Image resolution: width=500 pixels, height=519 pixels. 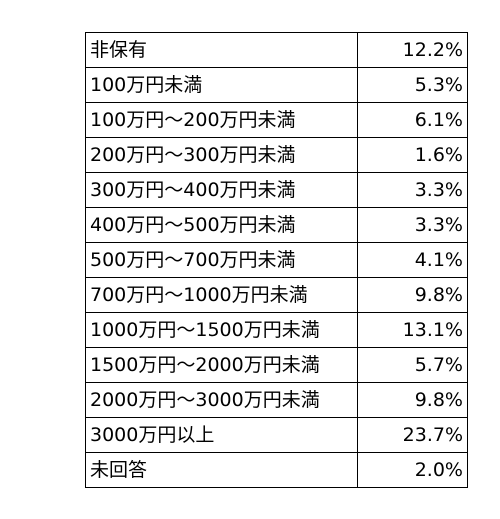 I want to click on row-value: 4.1%, so click(x=412, y=260).